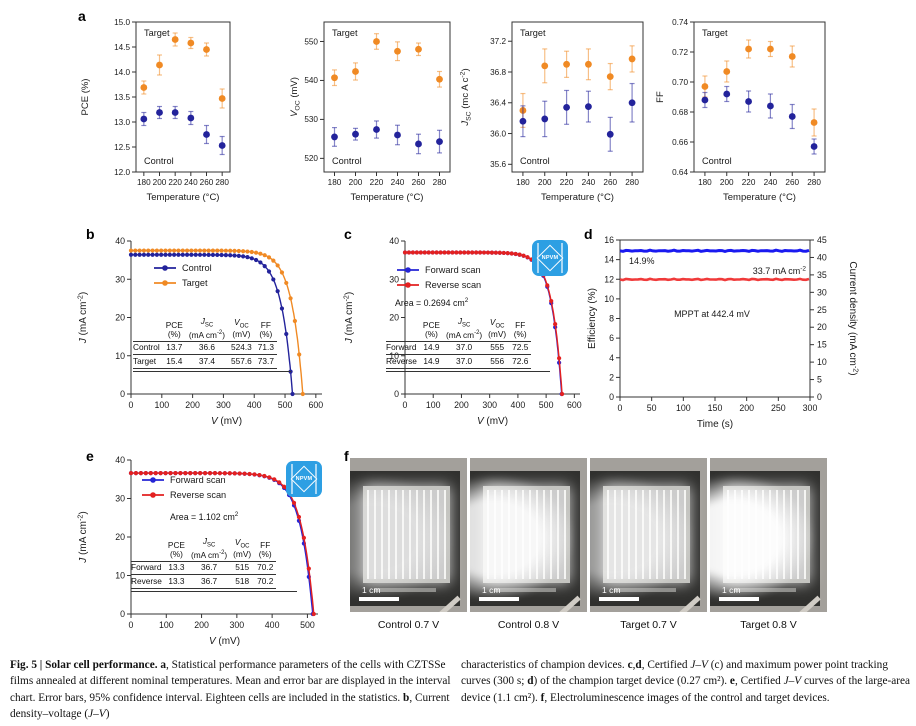  What do you see at coordinates (90, 456) in the screenshot?
I see `panel-label-e: e` at bounding box center [90, 456].